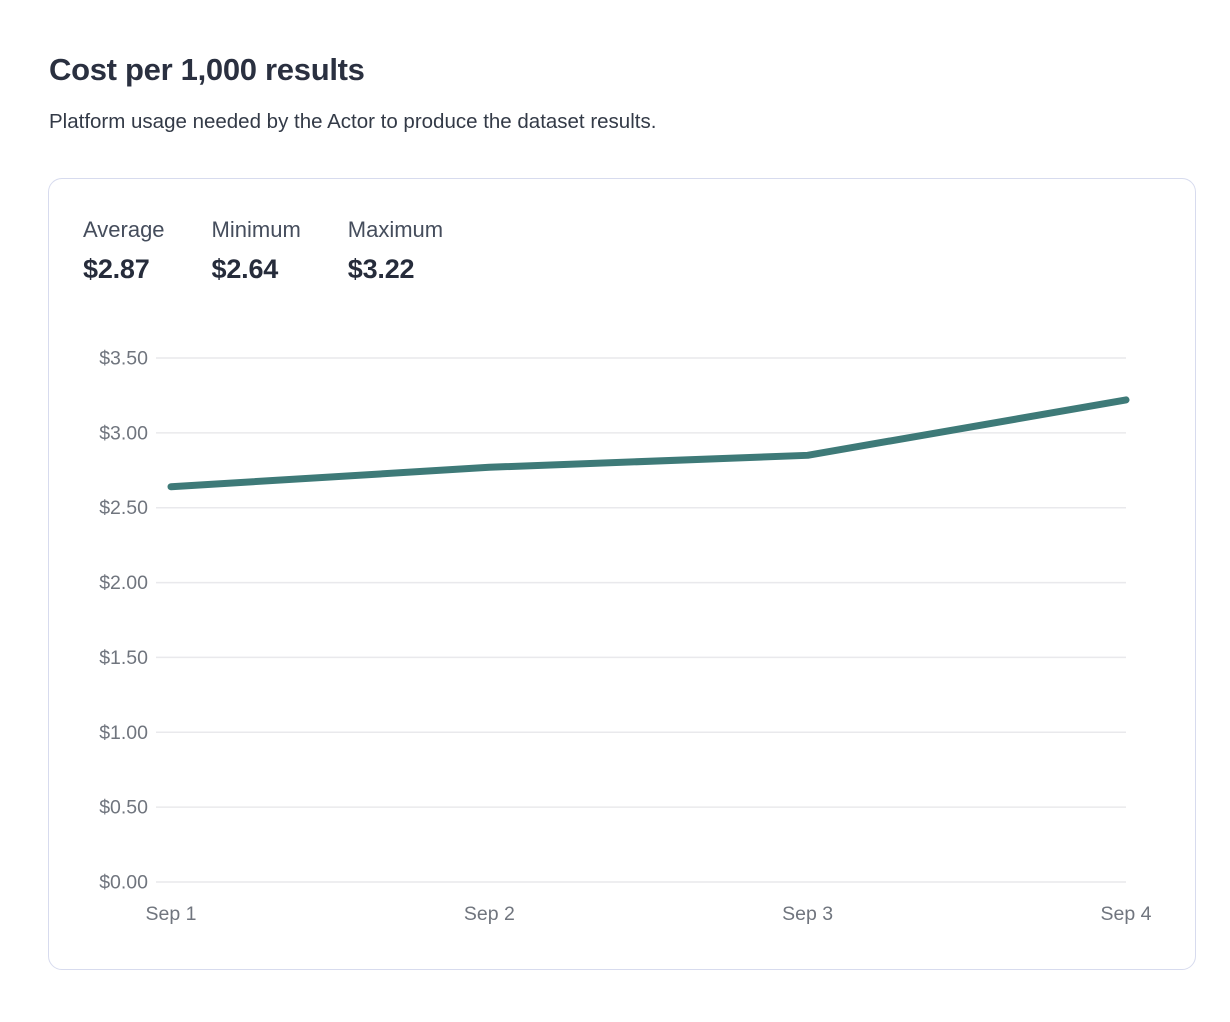 Image resolution: width=1230 pixels, height=1022 pixels. Describe the element at coordinates (124, 229) in the screenshot. I see `stat-average-label: Average` at that location.